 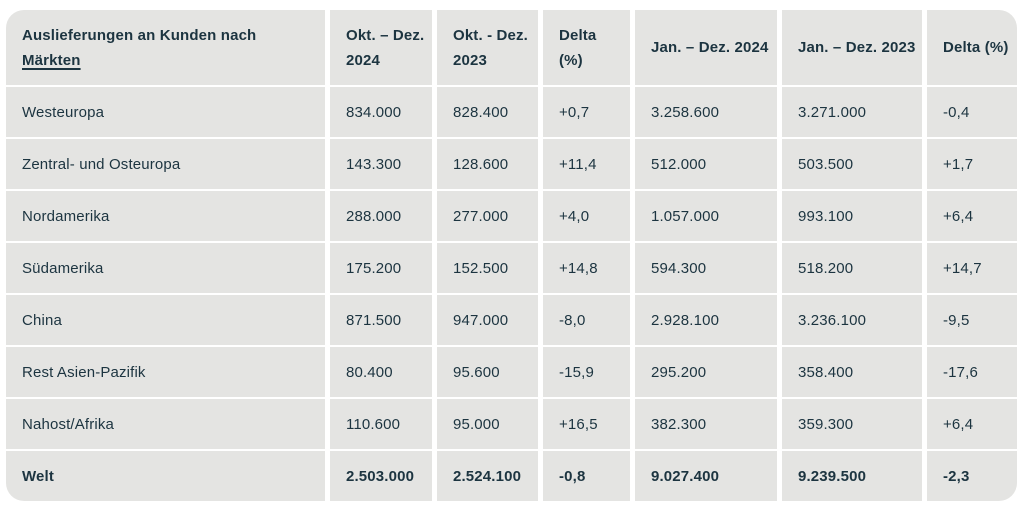 What do you see at coordinates (972, 320) in the screenshot?
I see `table-cell-china-col6: -9,5` at bounding box center [972, 320].